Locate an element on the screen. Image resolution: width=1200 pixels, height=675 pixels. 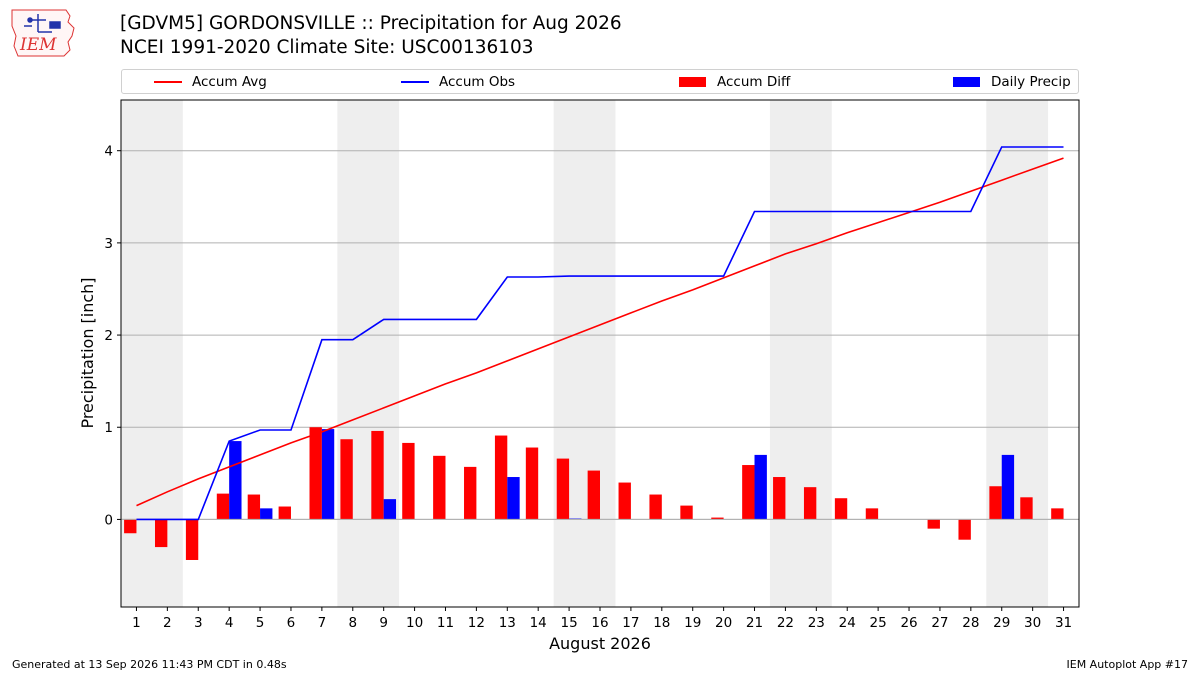
legend-label-accum-diff: Accum Diff is located at coordinates (754, 82).